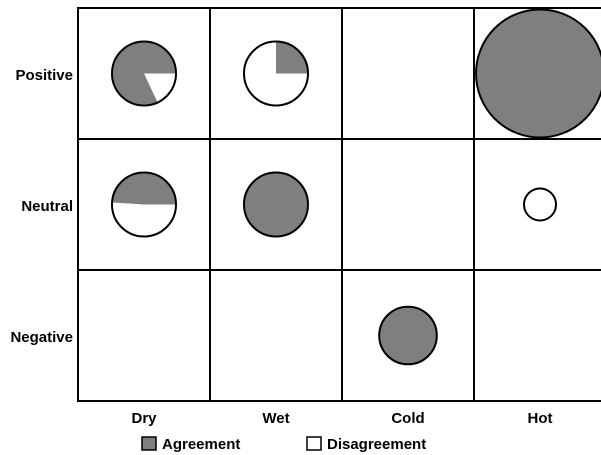 This screenshot has height=455, width=601. I want to click on legend-swatch-agreement, so click(149, 443).